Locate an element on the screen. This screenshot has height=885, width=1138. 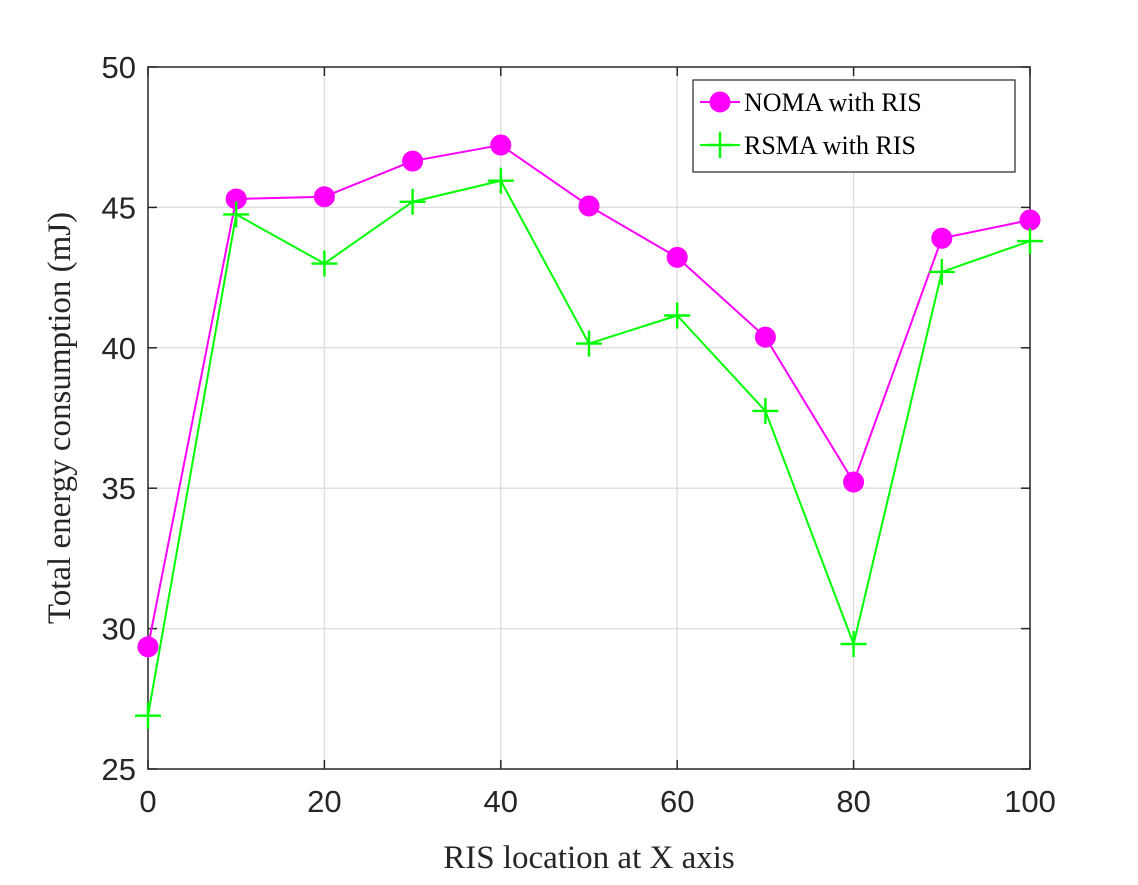
legend-label: RSMA with RIS is located at coordinates (830, 145).